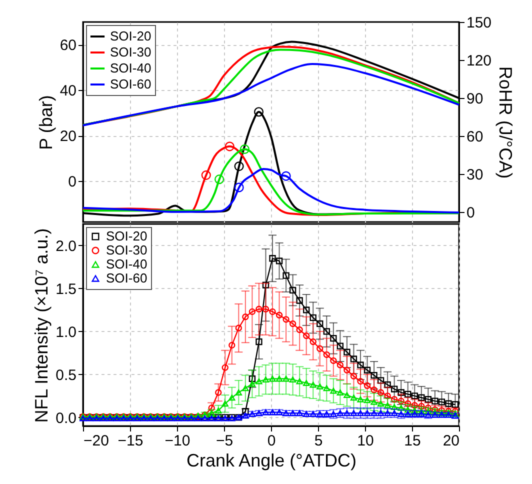 The image size is (532, 484). I want to click on x-tick-label: −15, so click(131, 441).